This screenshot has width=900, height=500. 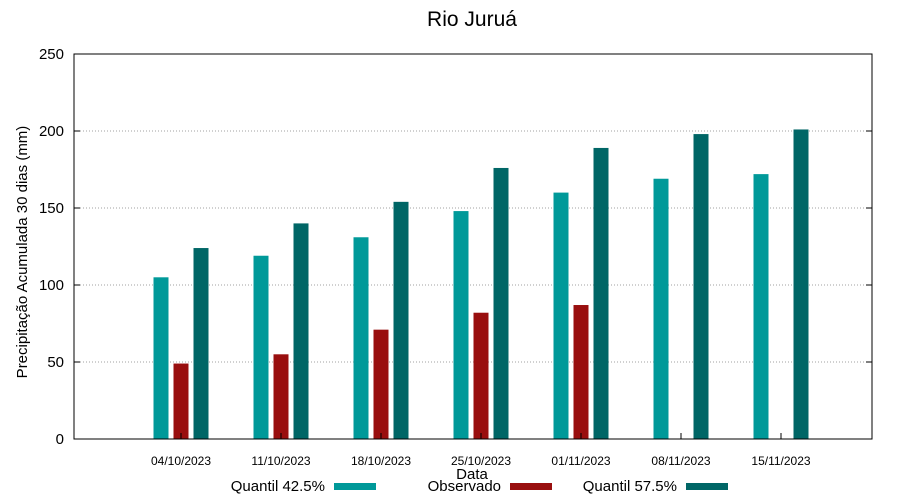 What do you see at coordinates (381, 461) in the screenshot?
I see `x-tick-label: 18/10/2023` at bounding box center [381, 461].